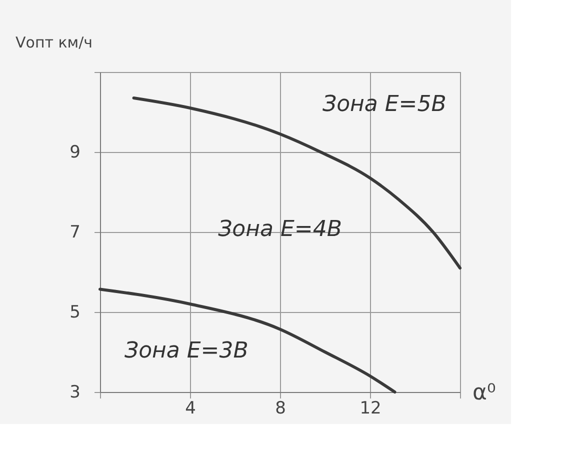  I want to click on annotation: Зона E=3B, so click(186, 351).